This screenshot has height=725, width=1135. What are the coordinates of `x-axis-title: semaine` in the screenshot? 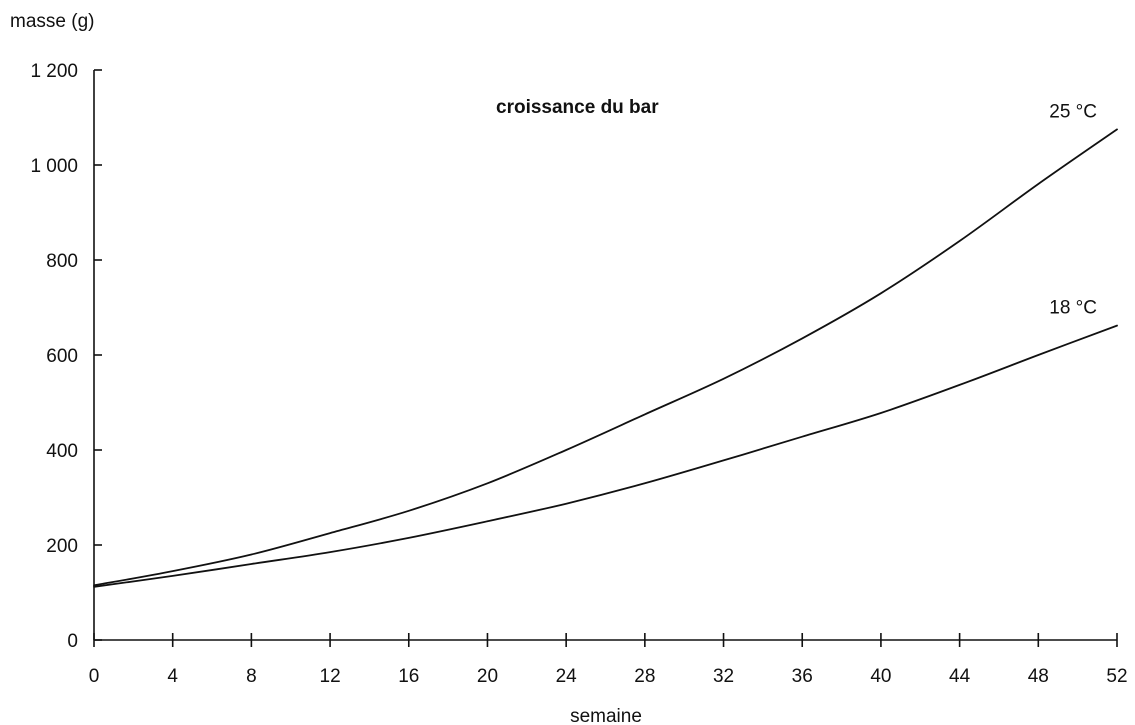 It's located at (606, 715).